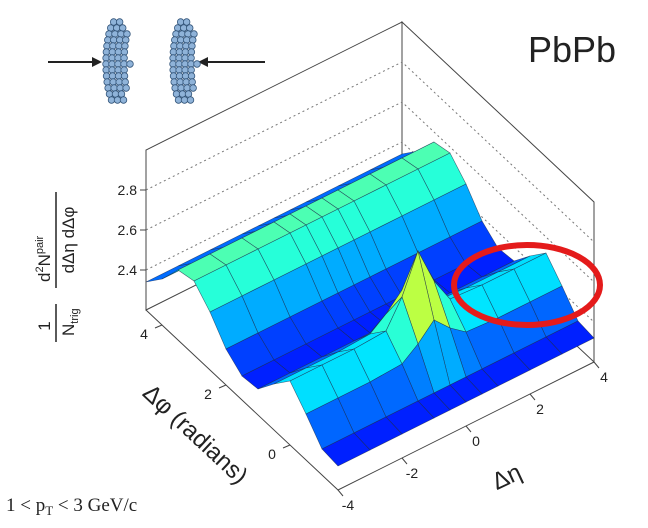 This screenshot has width=648, height=528. What do you see at coordinates (44, 277) in the screenshot?
I see `z-label-part: d` at bounding box center [44, 277].